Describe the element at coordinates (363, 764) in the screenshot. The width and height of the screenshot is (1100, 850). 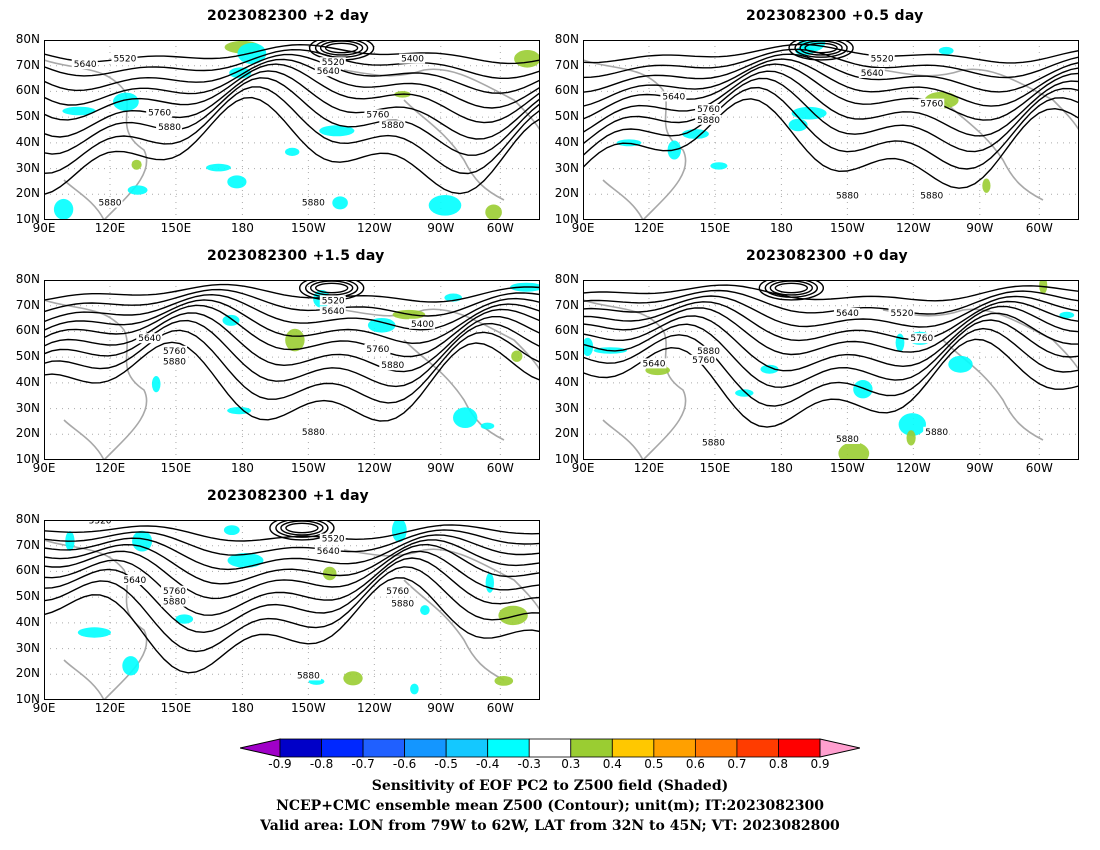
I see `colorbar-tick-label: -0.7` at that location.